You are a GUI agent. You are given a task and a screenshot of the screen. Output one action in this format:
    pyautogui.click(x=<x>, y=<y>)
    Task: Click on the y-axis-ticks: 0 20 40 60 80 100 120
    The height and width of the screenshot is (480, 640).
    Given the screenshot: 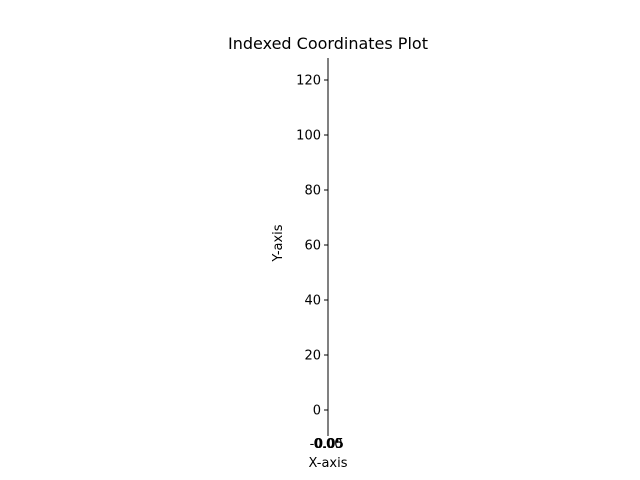 What is the action you would take?
    pyautogui.click(x=312, y=246)
    